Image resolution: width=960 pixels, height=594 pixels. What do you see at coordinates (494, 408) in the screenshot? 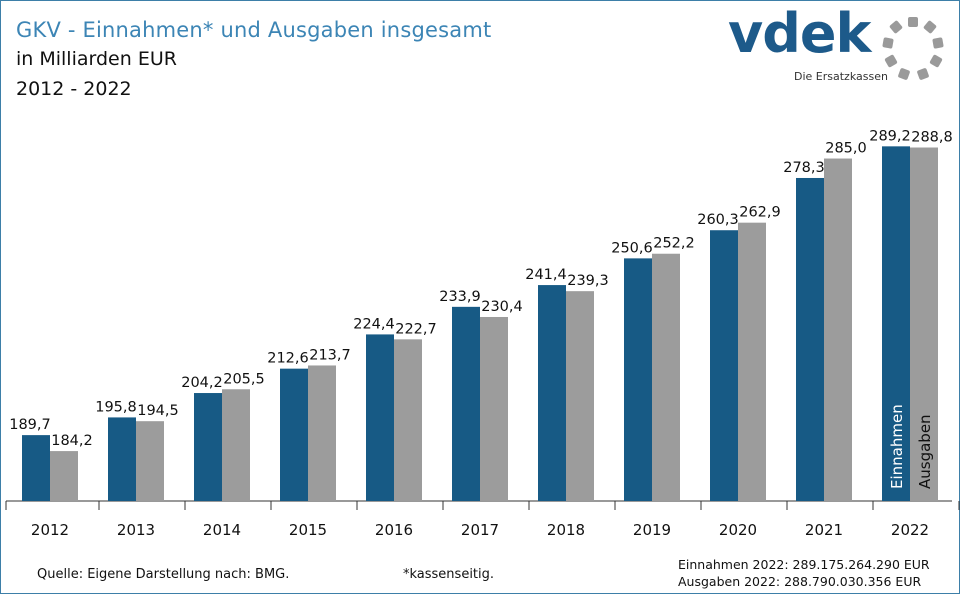
I see `bar-ausgaben-2017` at bounding box center [494, 408].